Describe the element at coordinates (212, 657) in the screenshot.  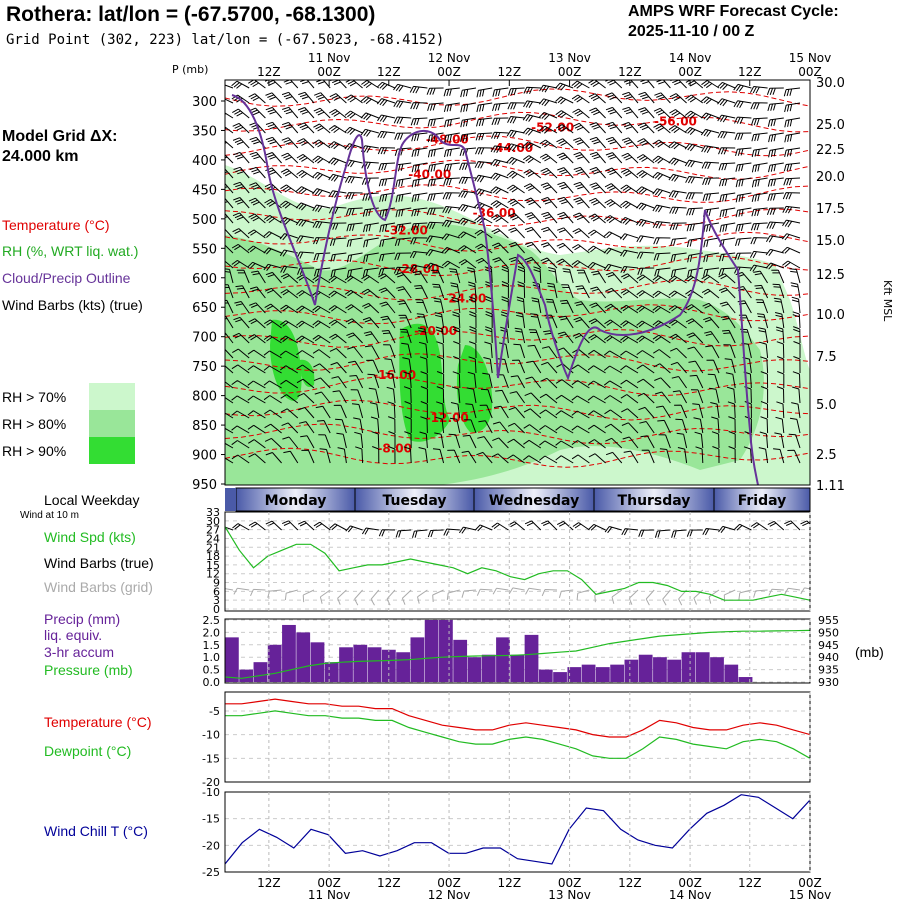
I see `precip-tick-label: 1.0` at that location.